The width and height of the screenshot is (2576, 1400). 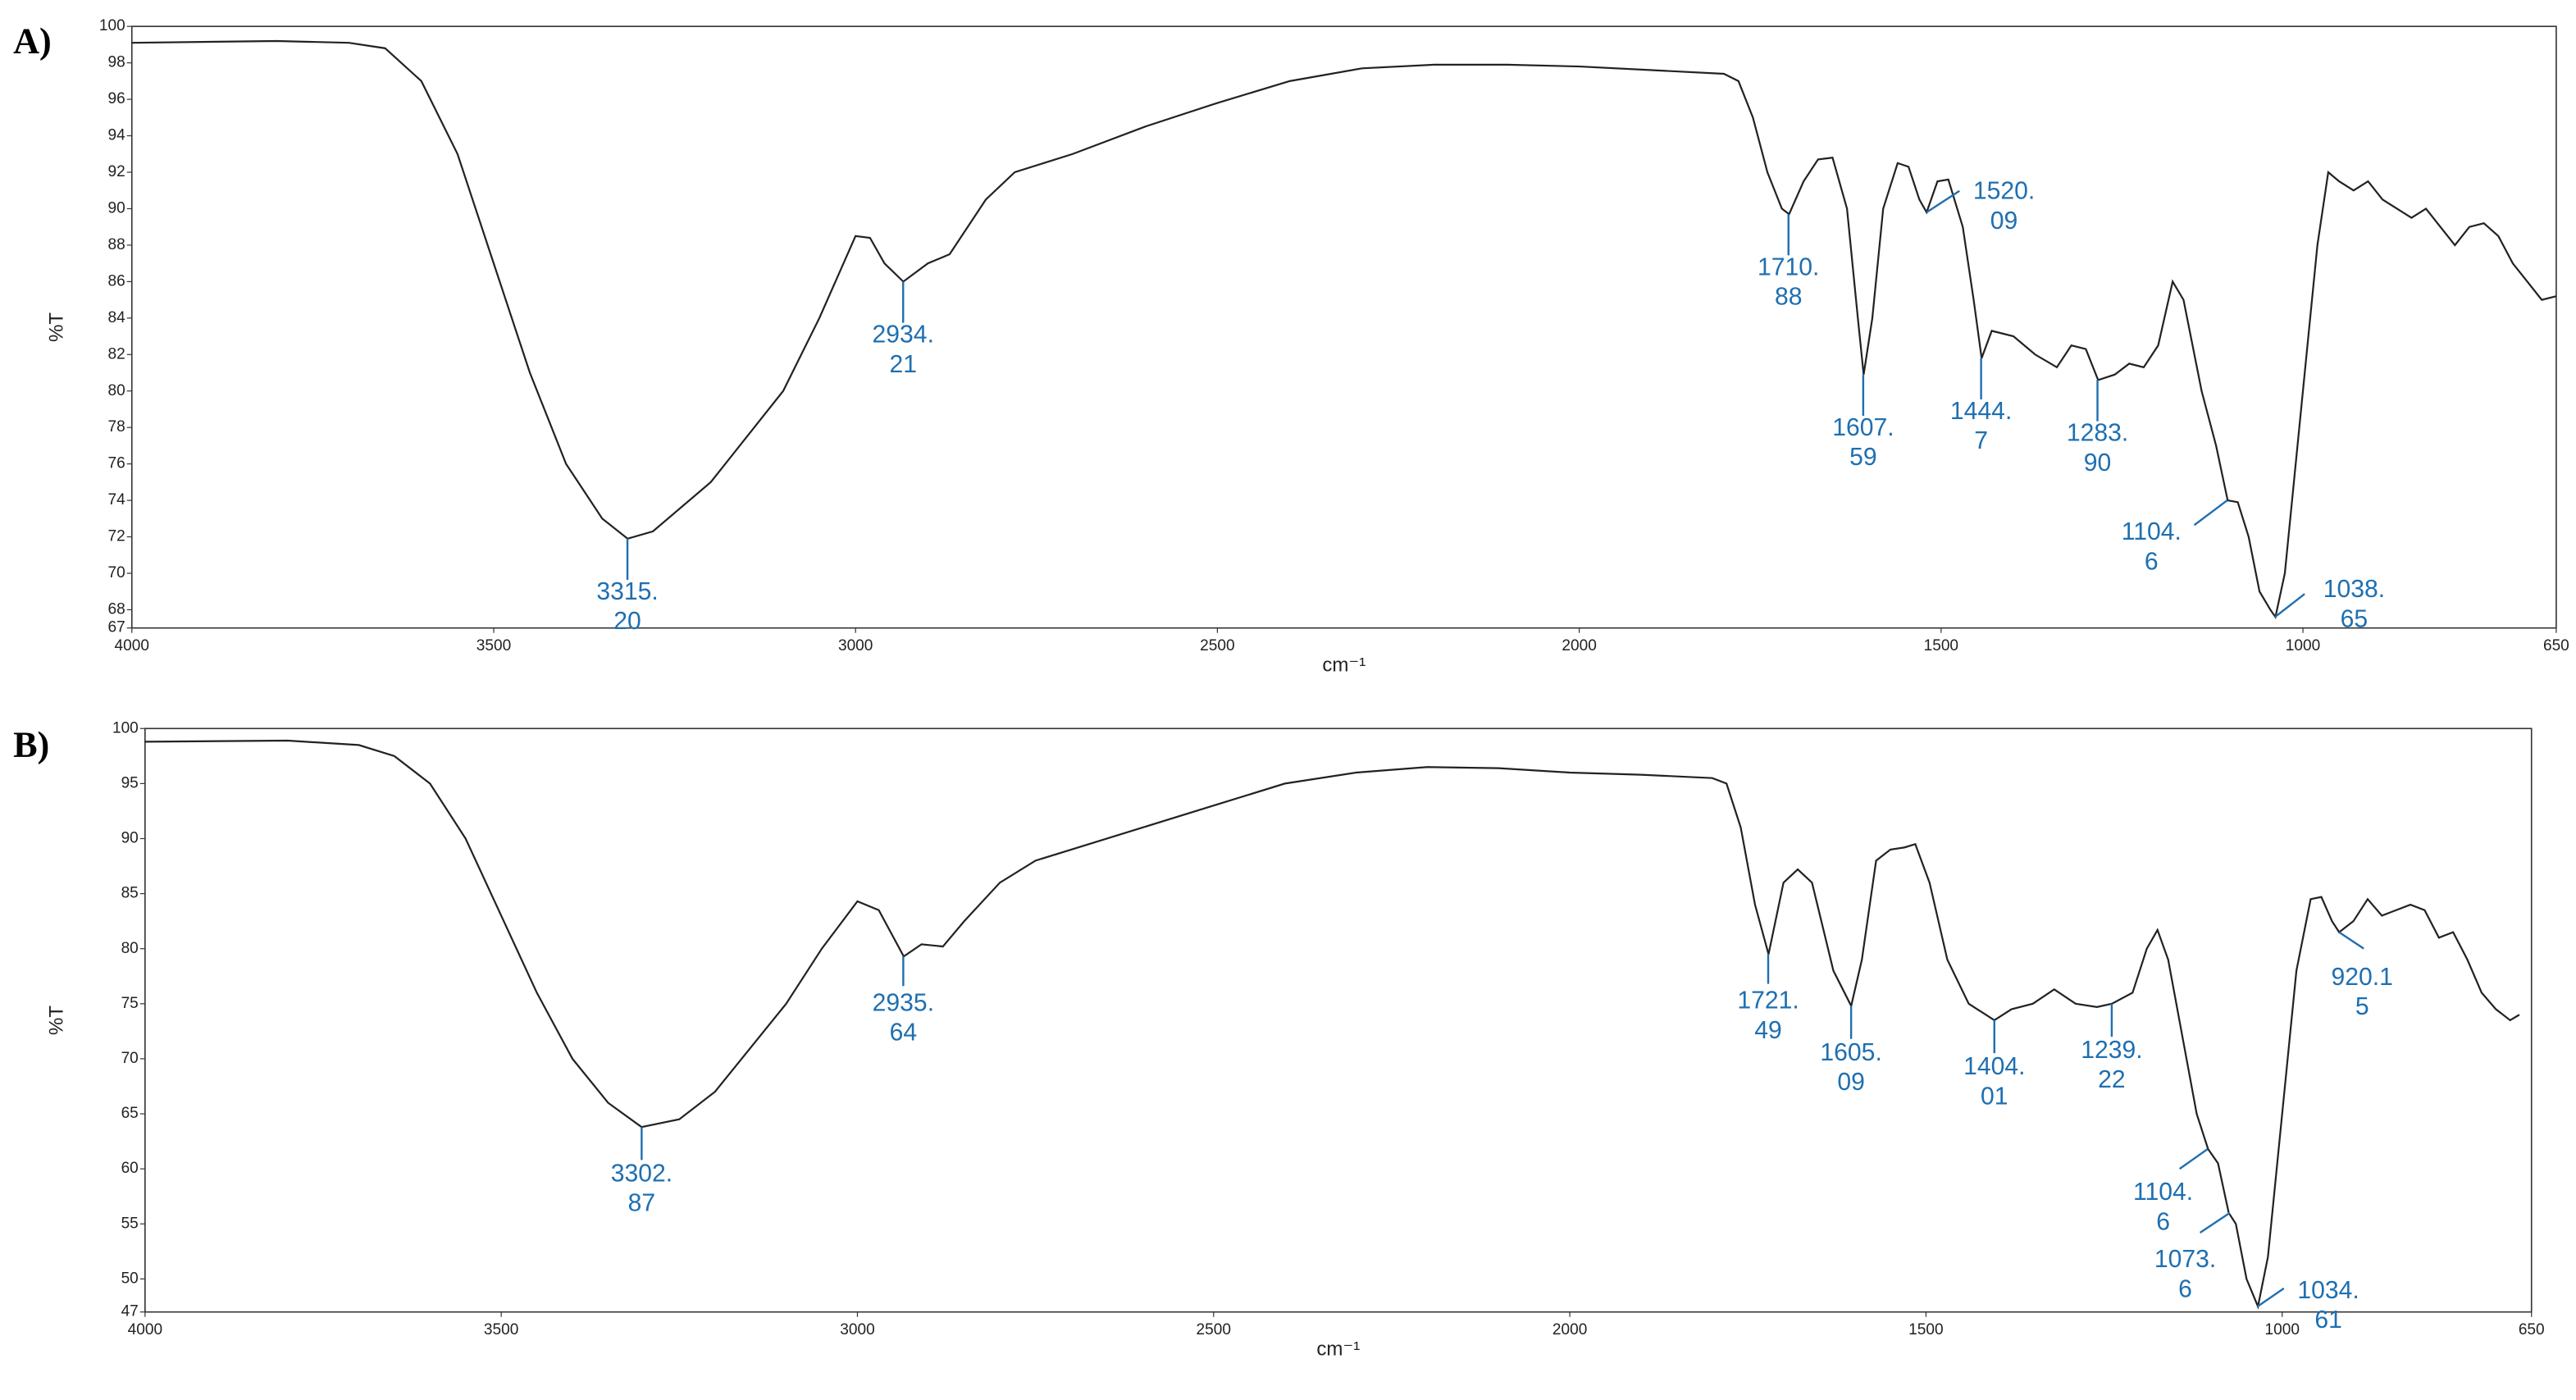 I want to click on y-tick-label: 82, so click(x=116, y=354).